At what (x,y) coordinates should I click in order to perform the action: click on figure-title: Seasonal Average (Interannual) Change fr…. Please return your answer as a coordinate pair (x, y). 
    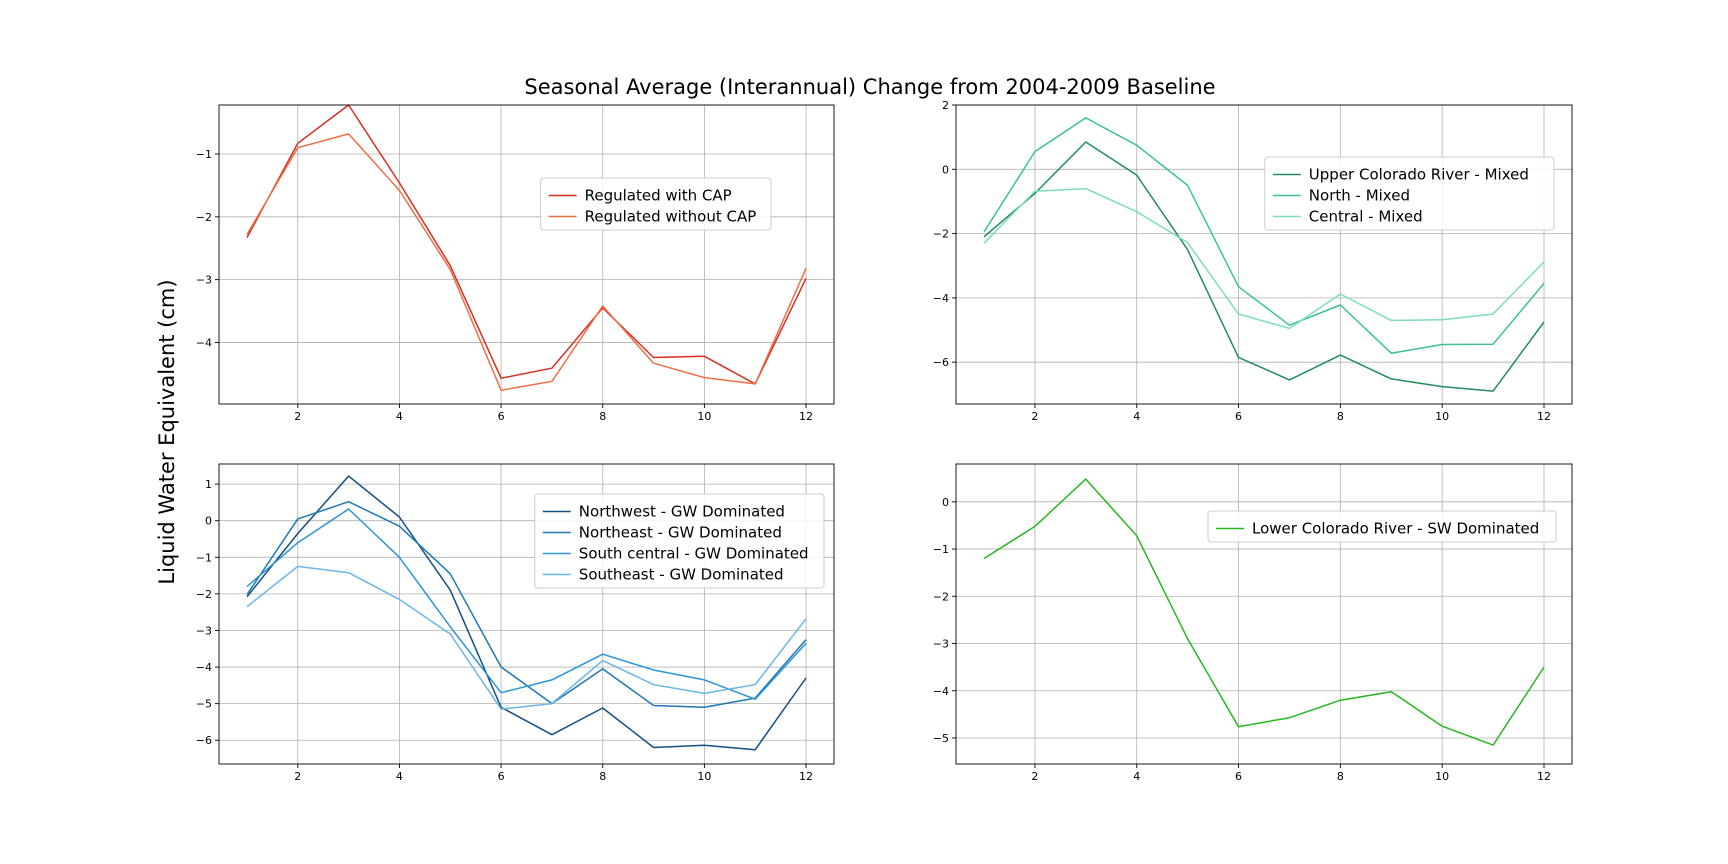
    Looking at the image, I should click on (869, 87).